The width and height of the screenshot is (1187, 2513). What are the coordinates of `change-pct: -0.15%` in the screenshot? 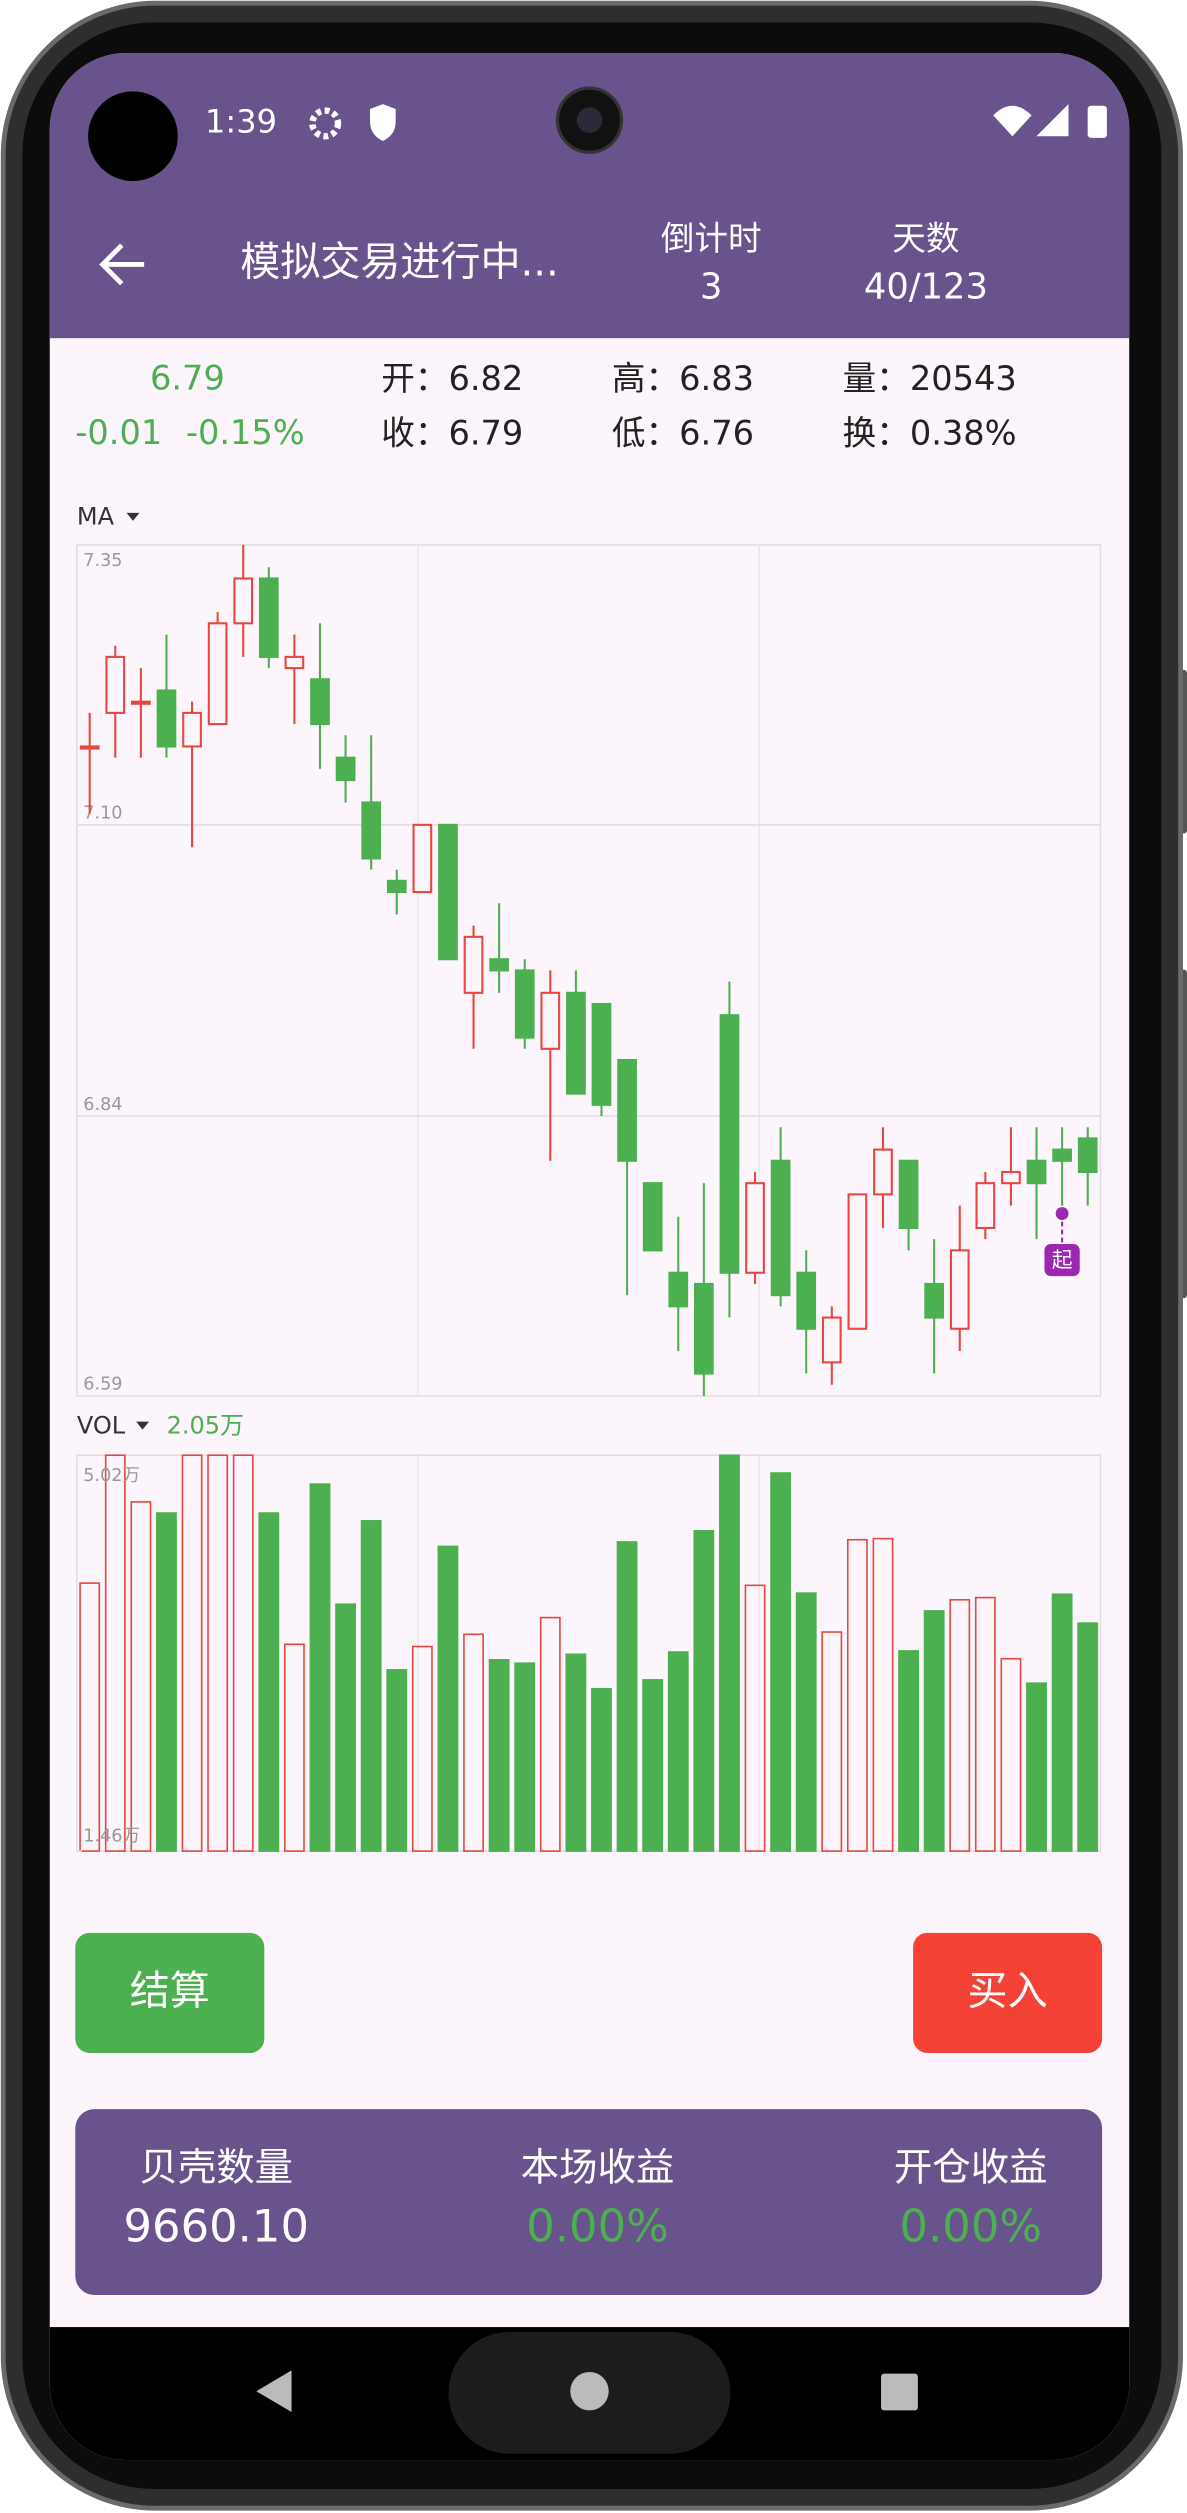 It's located at (245, 432).